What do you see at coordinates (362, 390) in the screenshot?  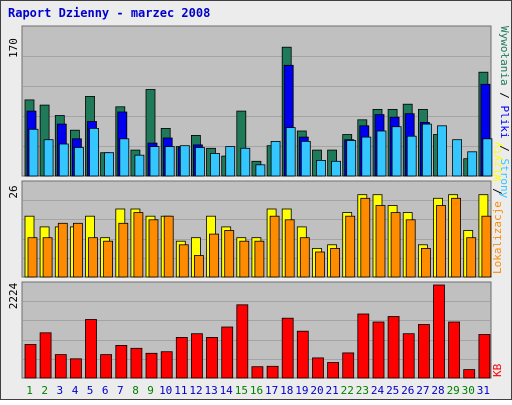 I see `day-label: 23` at bounding box center [362, 390].